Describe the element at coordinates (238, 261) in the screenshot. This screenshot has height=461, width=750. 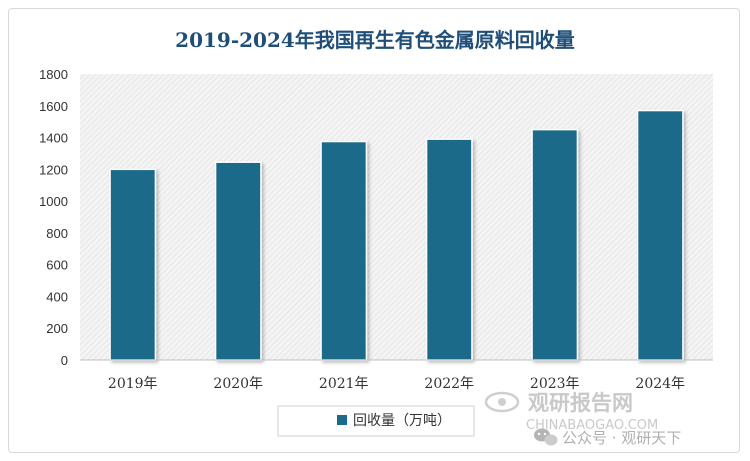
I see `bar-2020年` at that location.